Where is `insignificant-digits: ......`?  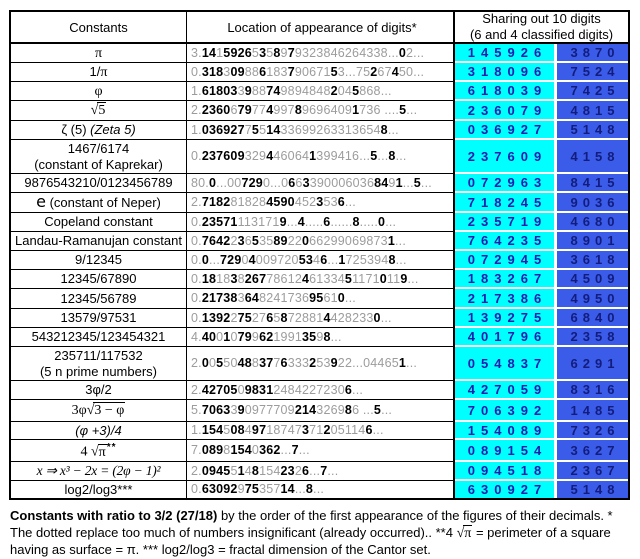 insignificant-digits: ...... is located at coordinates (341, 221).